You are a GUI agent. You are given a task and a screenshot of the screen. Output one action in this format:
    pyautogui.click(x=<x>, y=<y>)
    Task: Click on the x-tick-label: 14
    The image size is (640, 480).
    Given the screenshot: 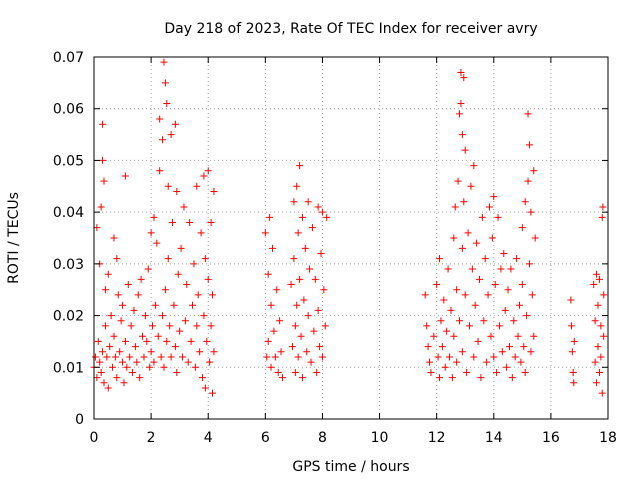 What is the action you would take?
    pyautogui.click(x=494, y=438)
    